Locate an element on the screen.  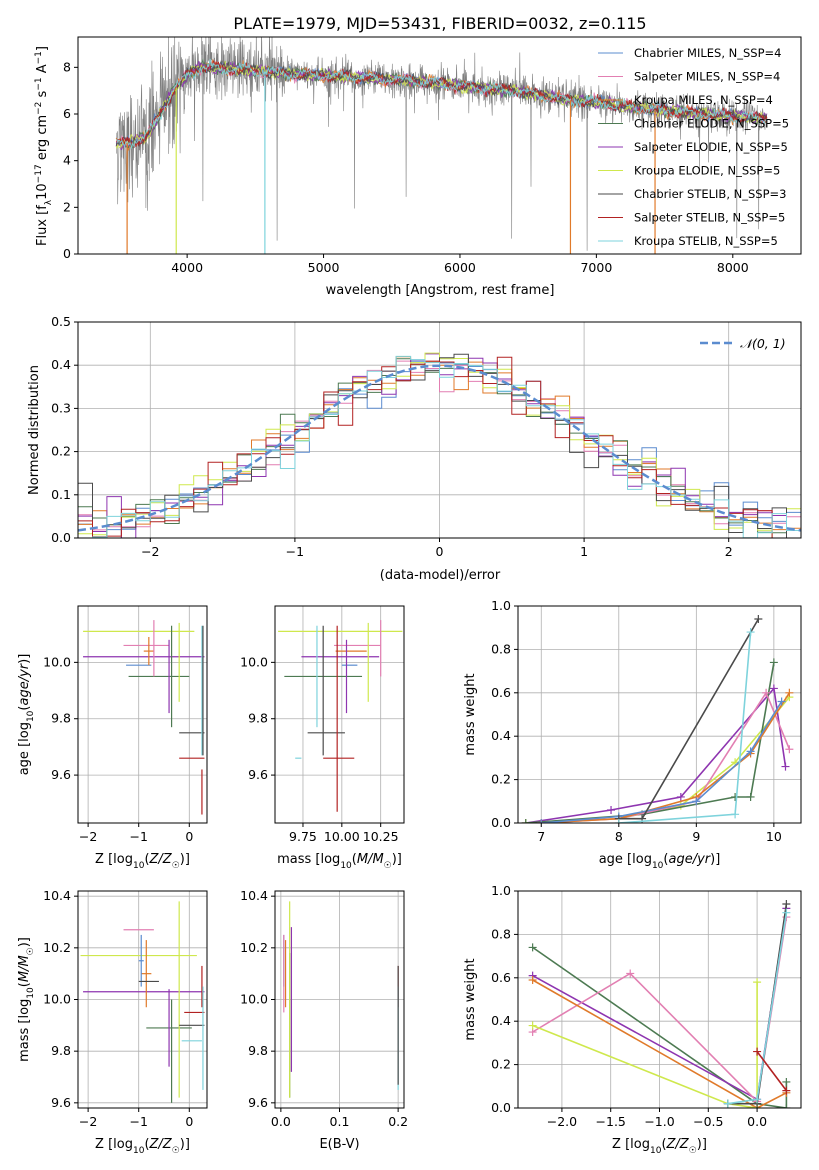
y-tick-label: 4 is located at coordinates (67, 160).